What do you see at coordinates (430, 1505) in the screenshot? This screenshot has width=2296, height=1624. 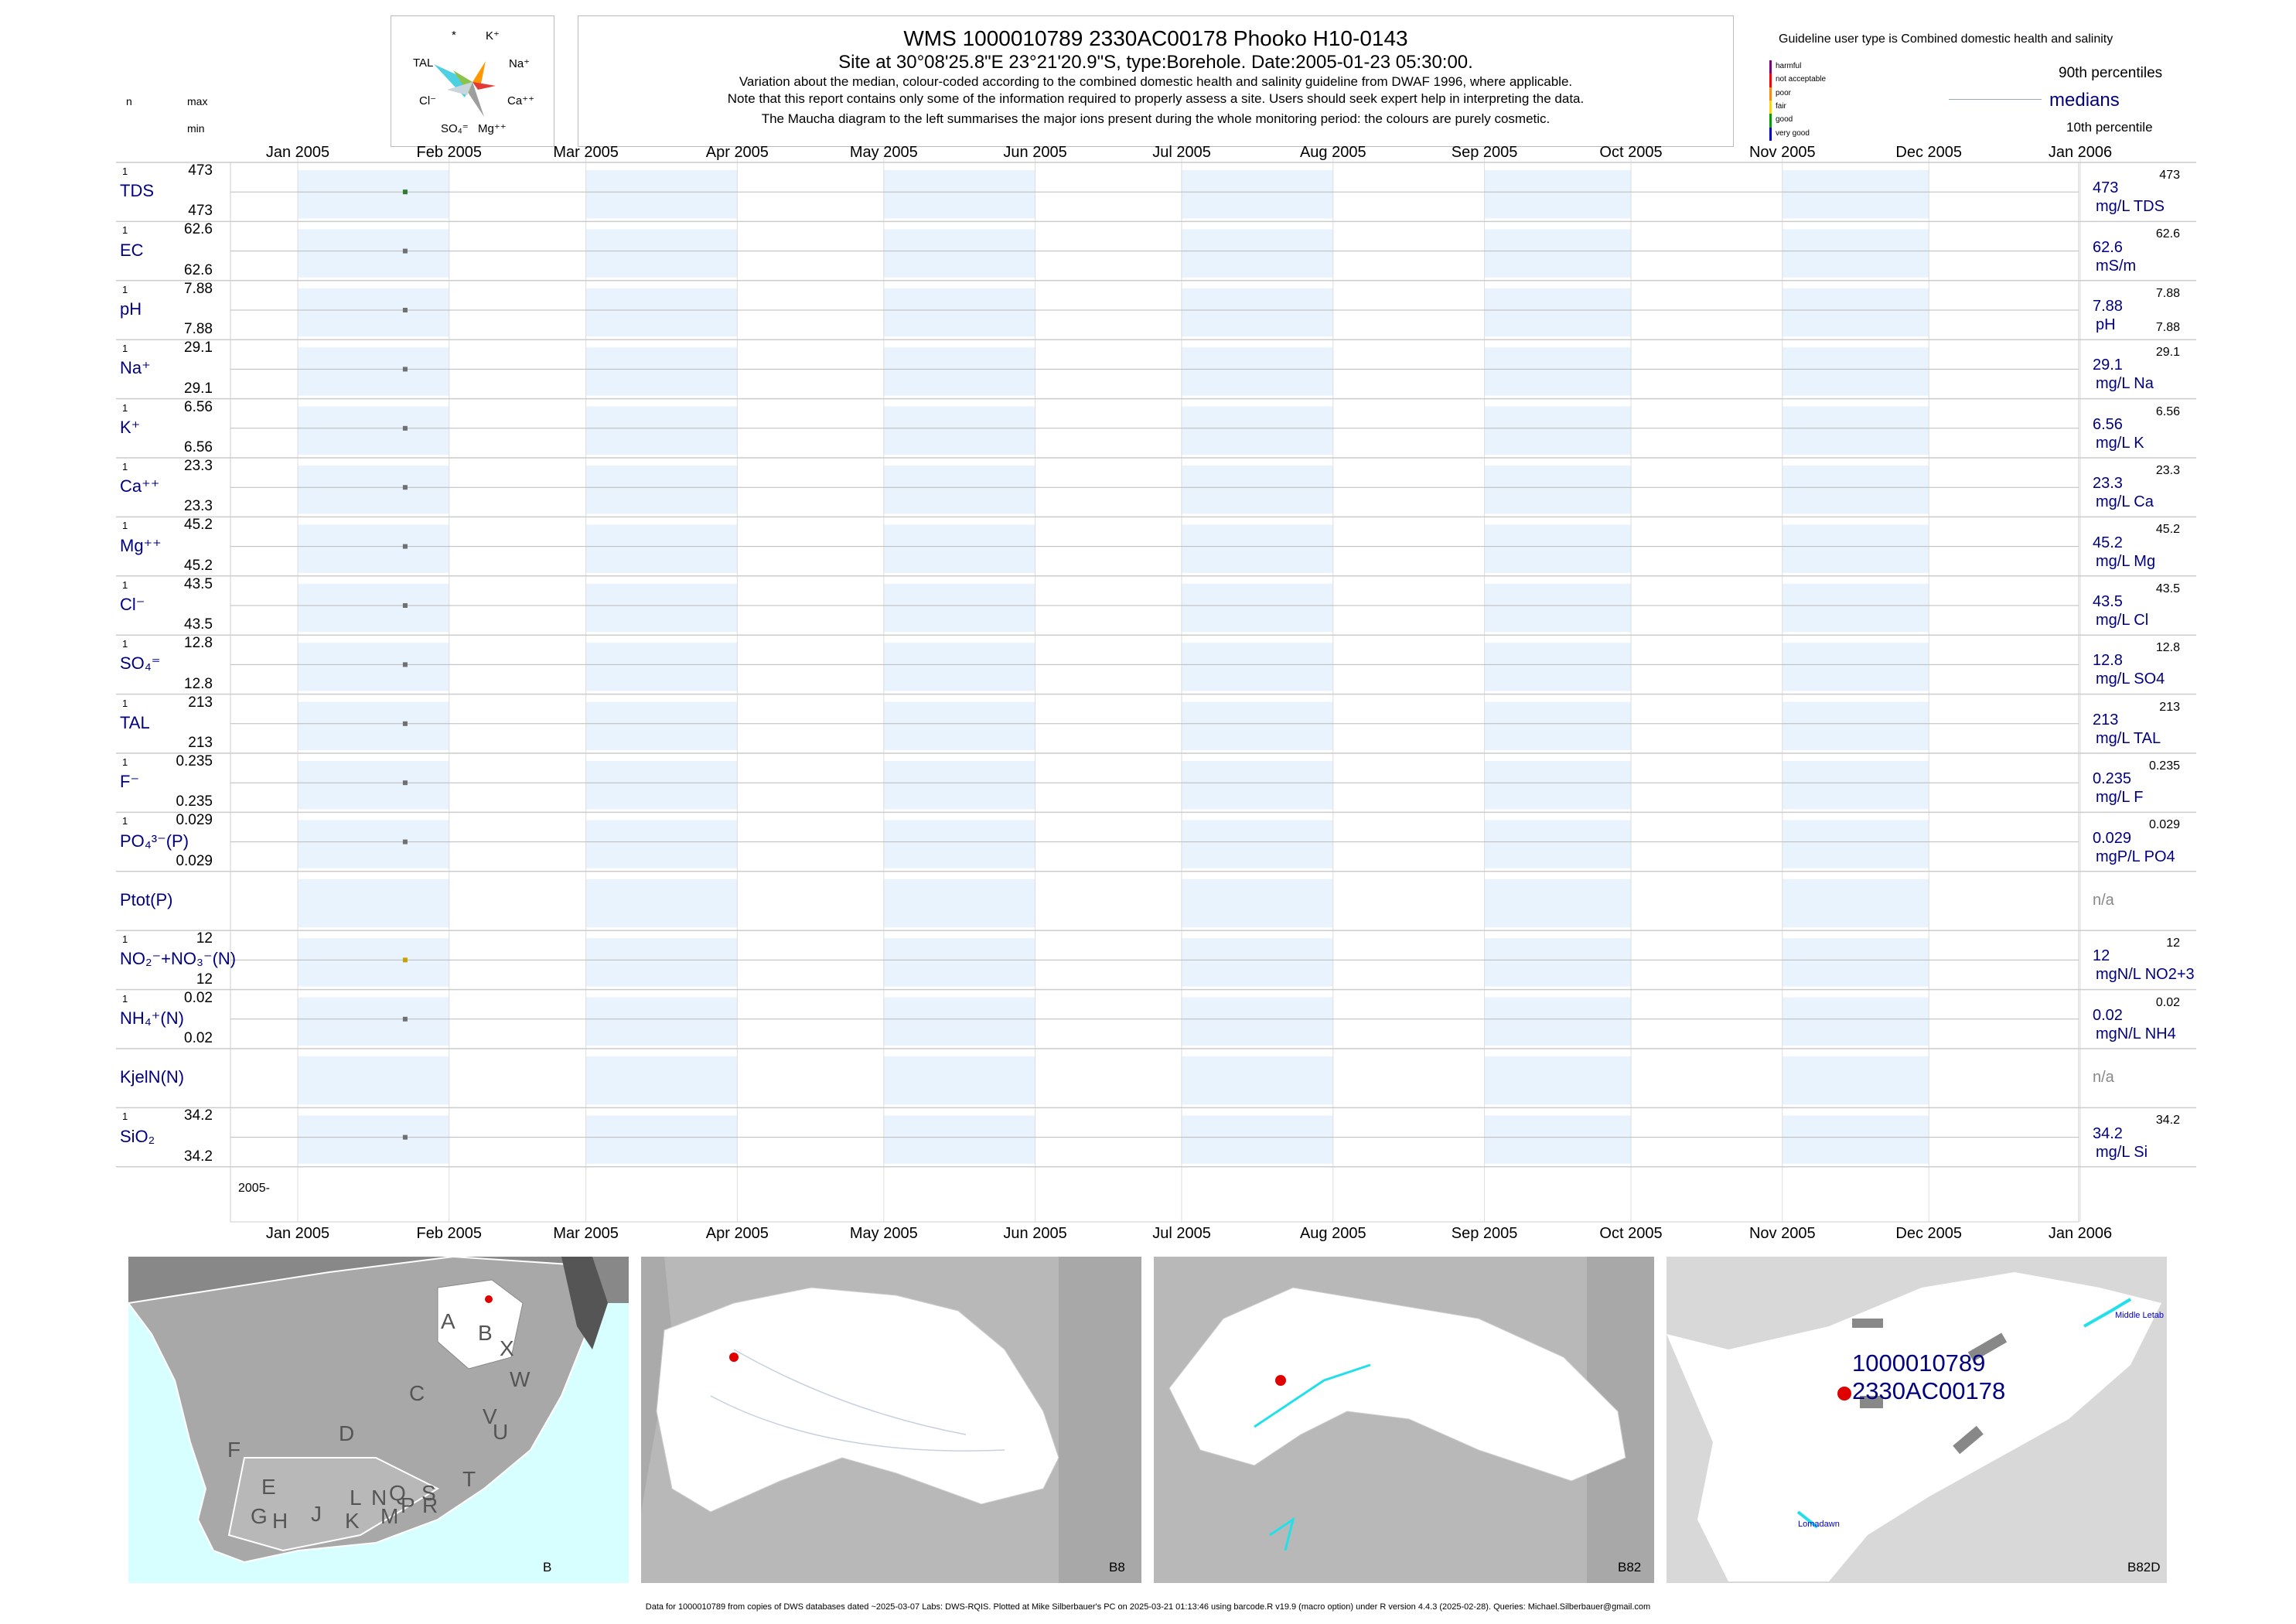 I see `map-region-letter: R` at bounding box center [430, 1505].